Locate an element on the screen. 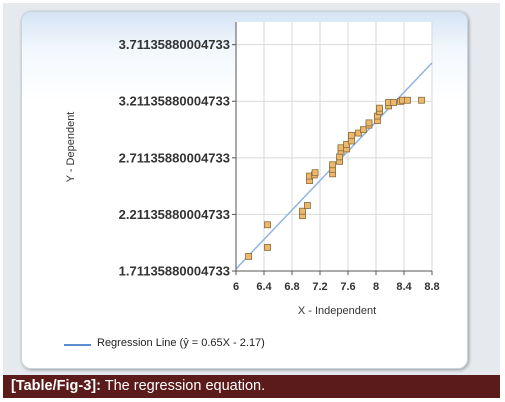  x-tick-label: 8.8 is located at coordinates (431, 287).